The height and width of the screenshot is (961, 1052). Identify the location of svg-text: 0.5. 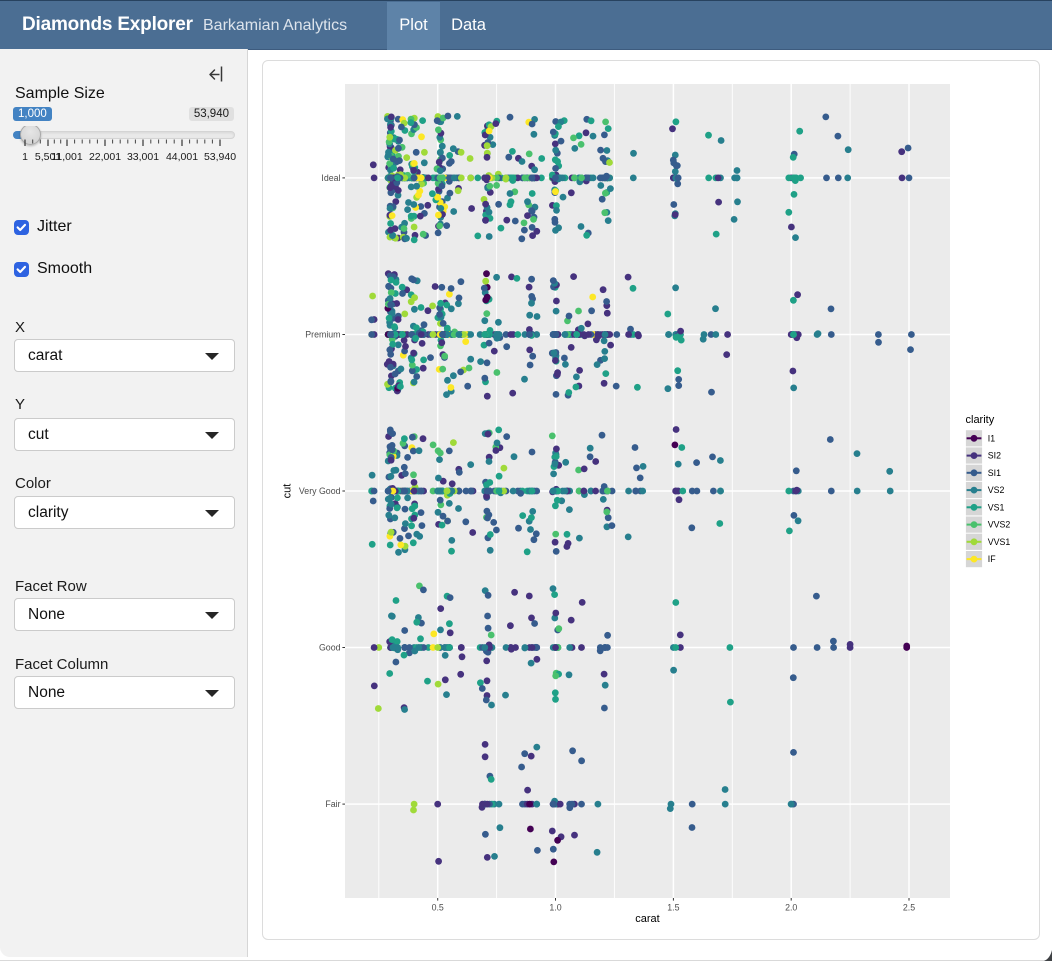
(438, 908).